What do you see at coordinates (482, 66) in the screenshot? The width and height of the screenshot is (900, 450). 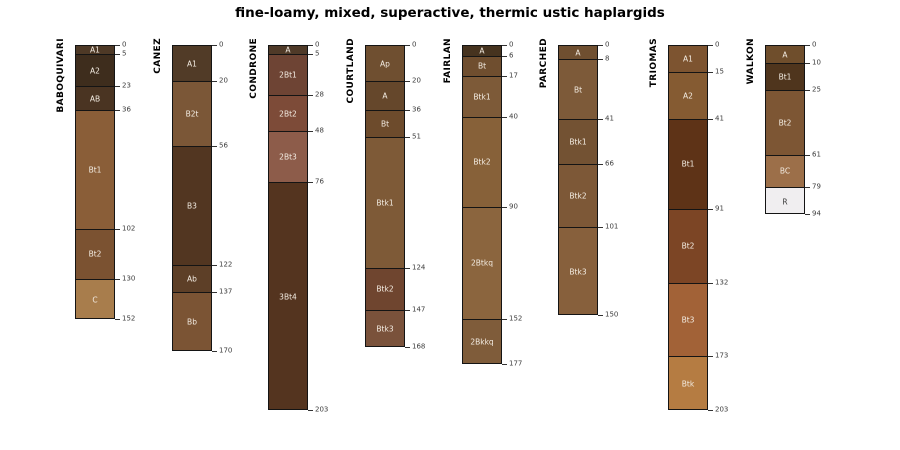 I see `horizon-label: Bt` at bounding box center [482, 66].